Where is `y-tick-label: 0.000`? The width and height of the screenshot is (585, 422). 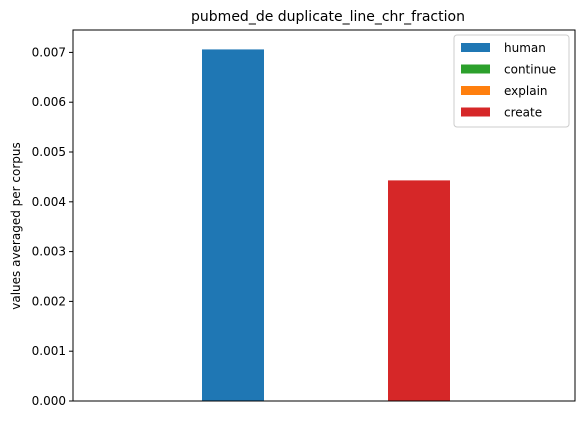 y-tick-label: 0.000 is located at coordinates (49, 401).